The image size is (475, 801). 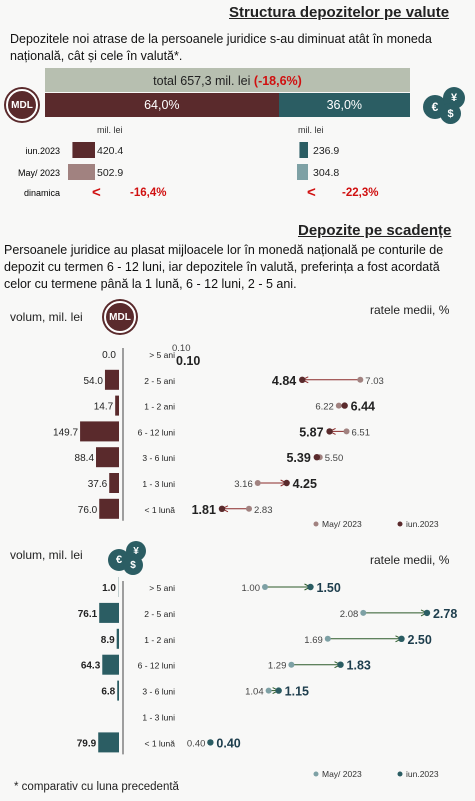 I want to click on rate-label-jun: 1.50, so click(x=329, y=588).